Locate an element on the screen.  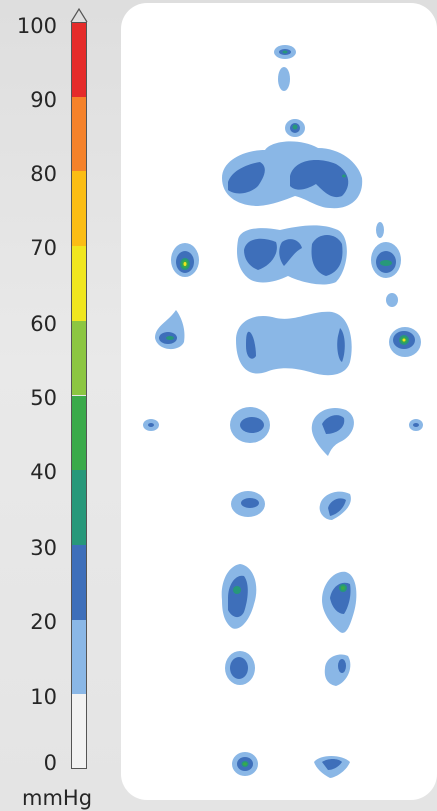
tick-50: 50 is located at coordinates (43, 398).